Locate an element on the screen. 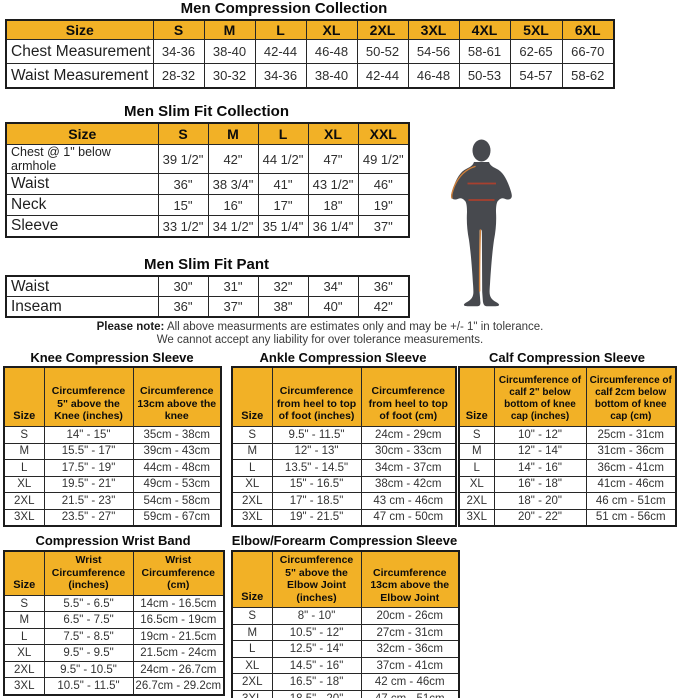 The width and height of the screenshot is (679, 698). cell-value: 34" is located at coordinates (333, 286).